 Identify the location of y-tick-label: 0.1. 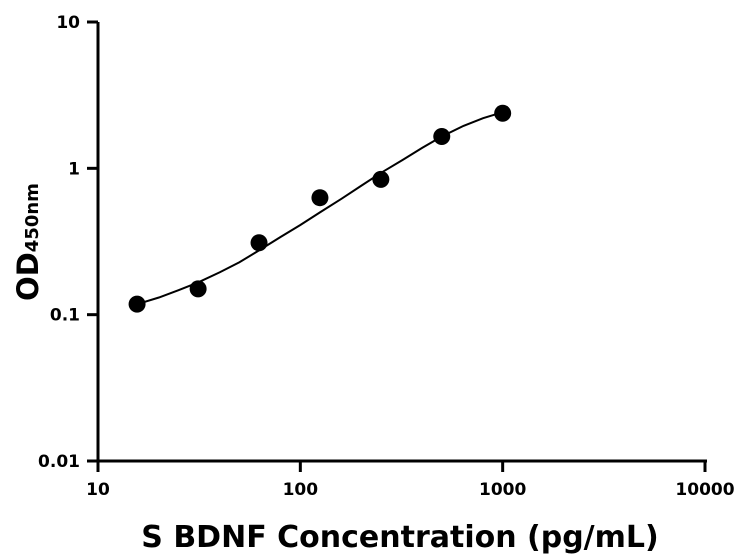
(65, 316).